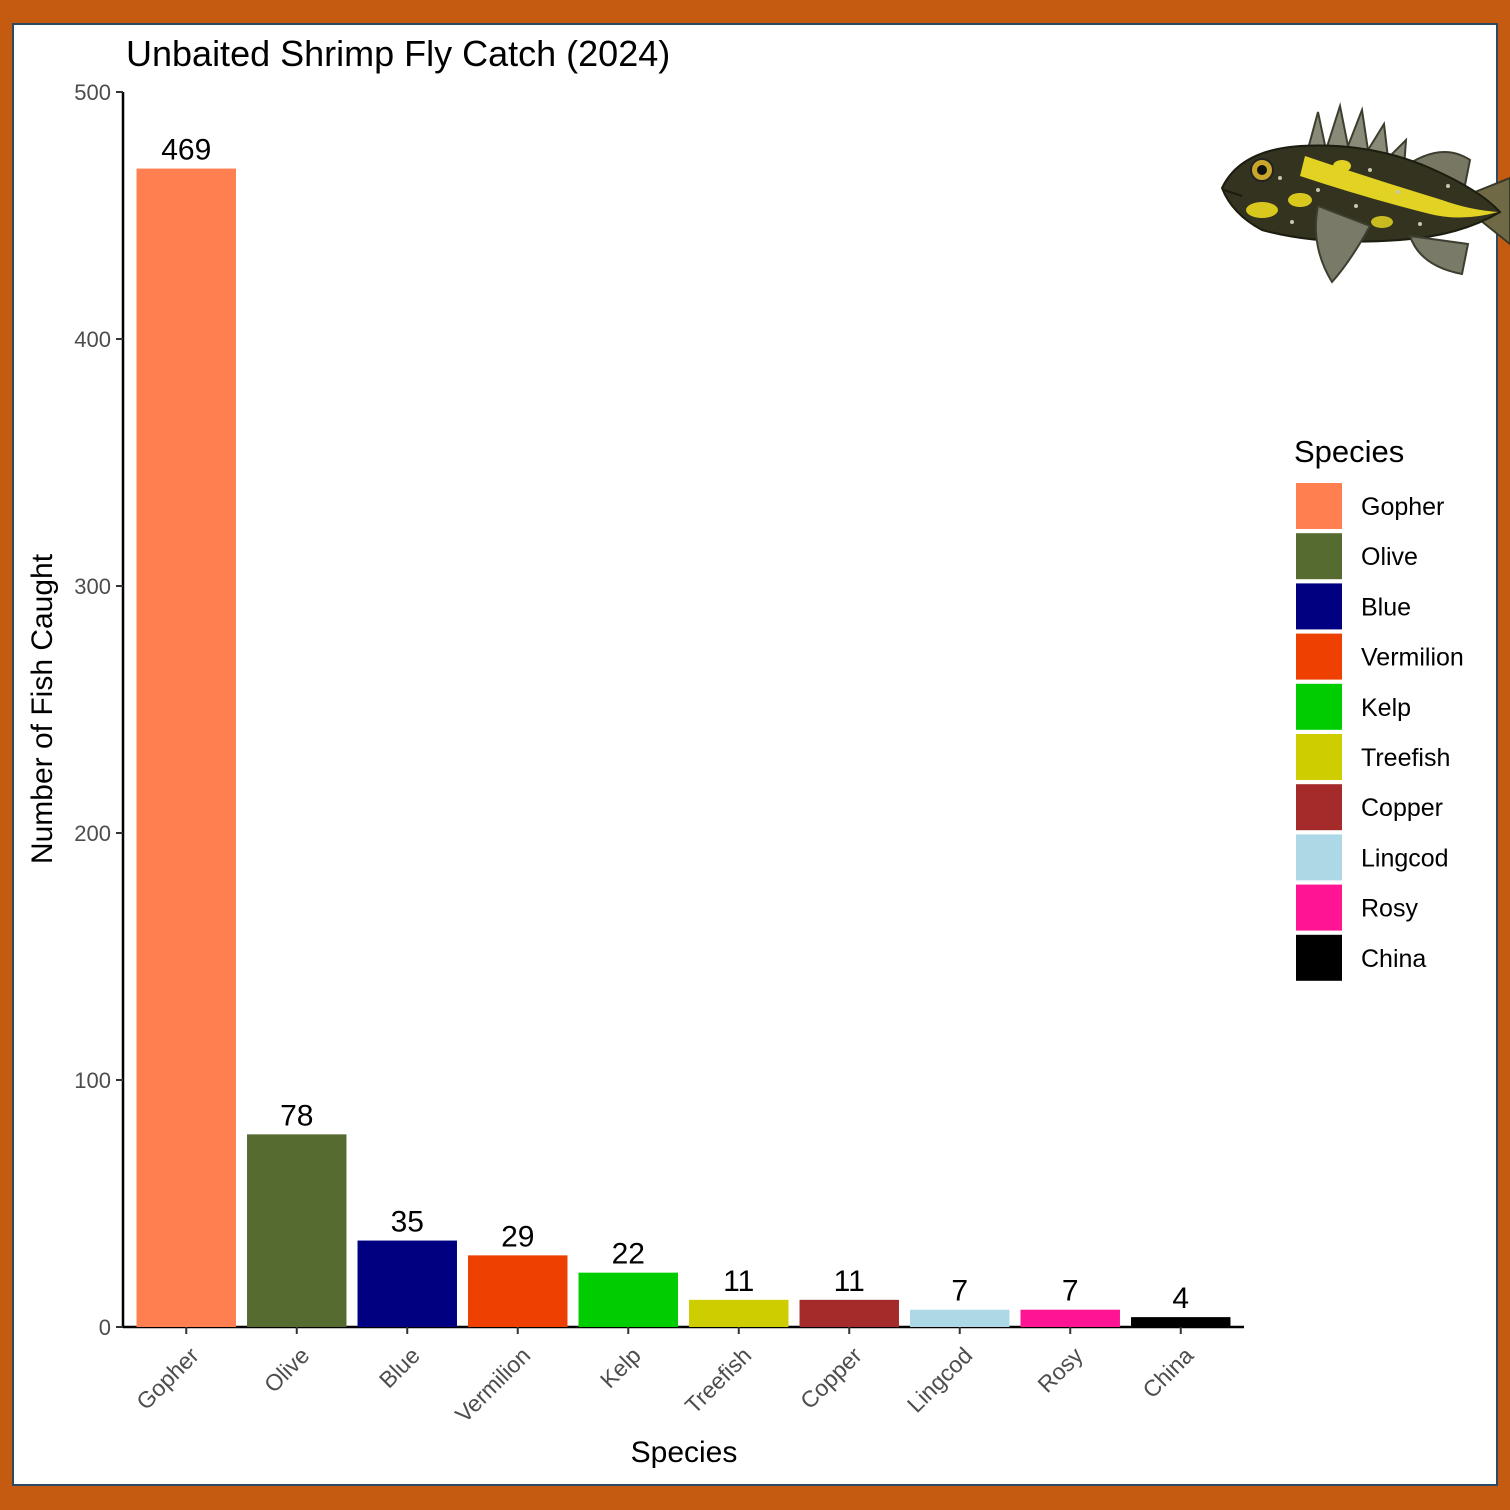 The image size is (1510, 1510). Describe the element at coordinates (1181, 1322) in the screenshot. I see `bar-china` at that location.